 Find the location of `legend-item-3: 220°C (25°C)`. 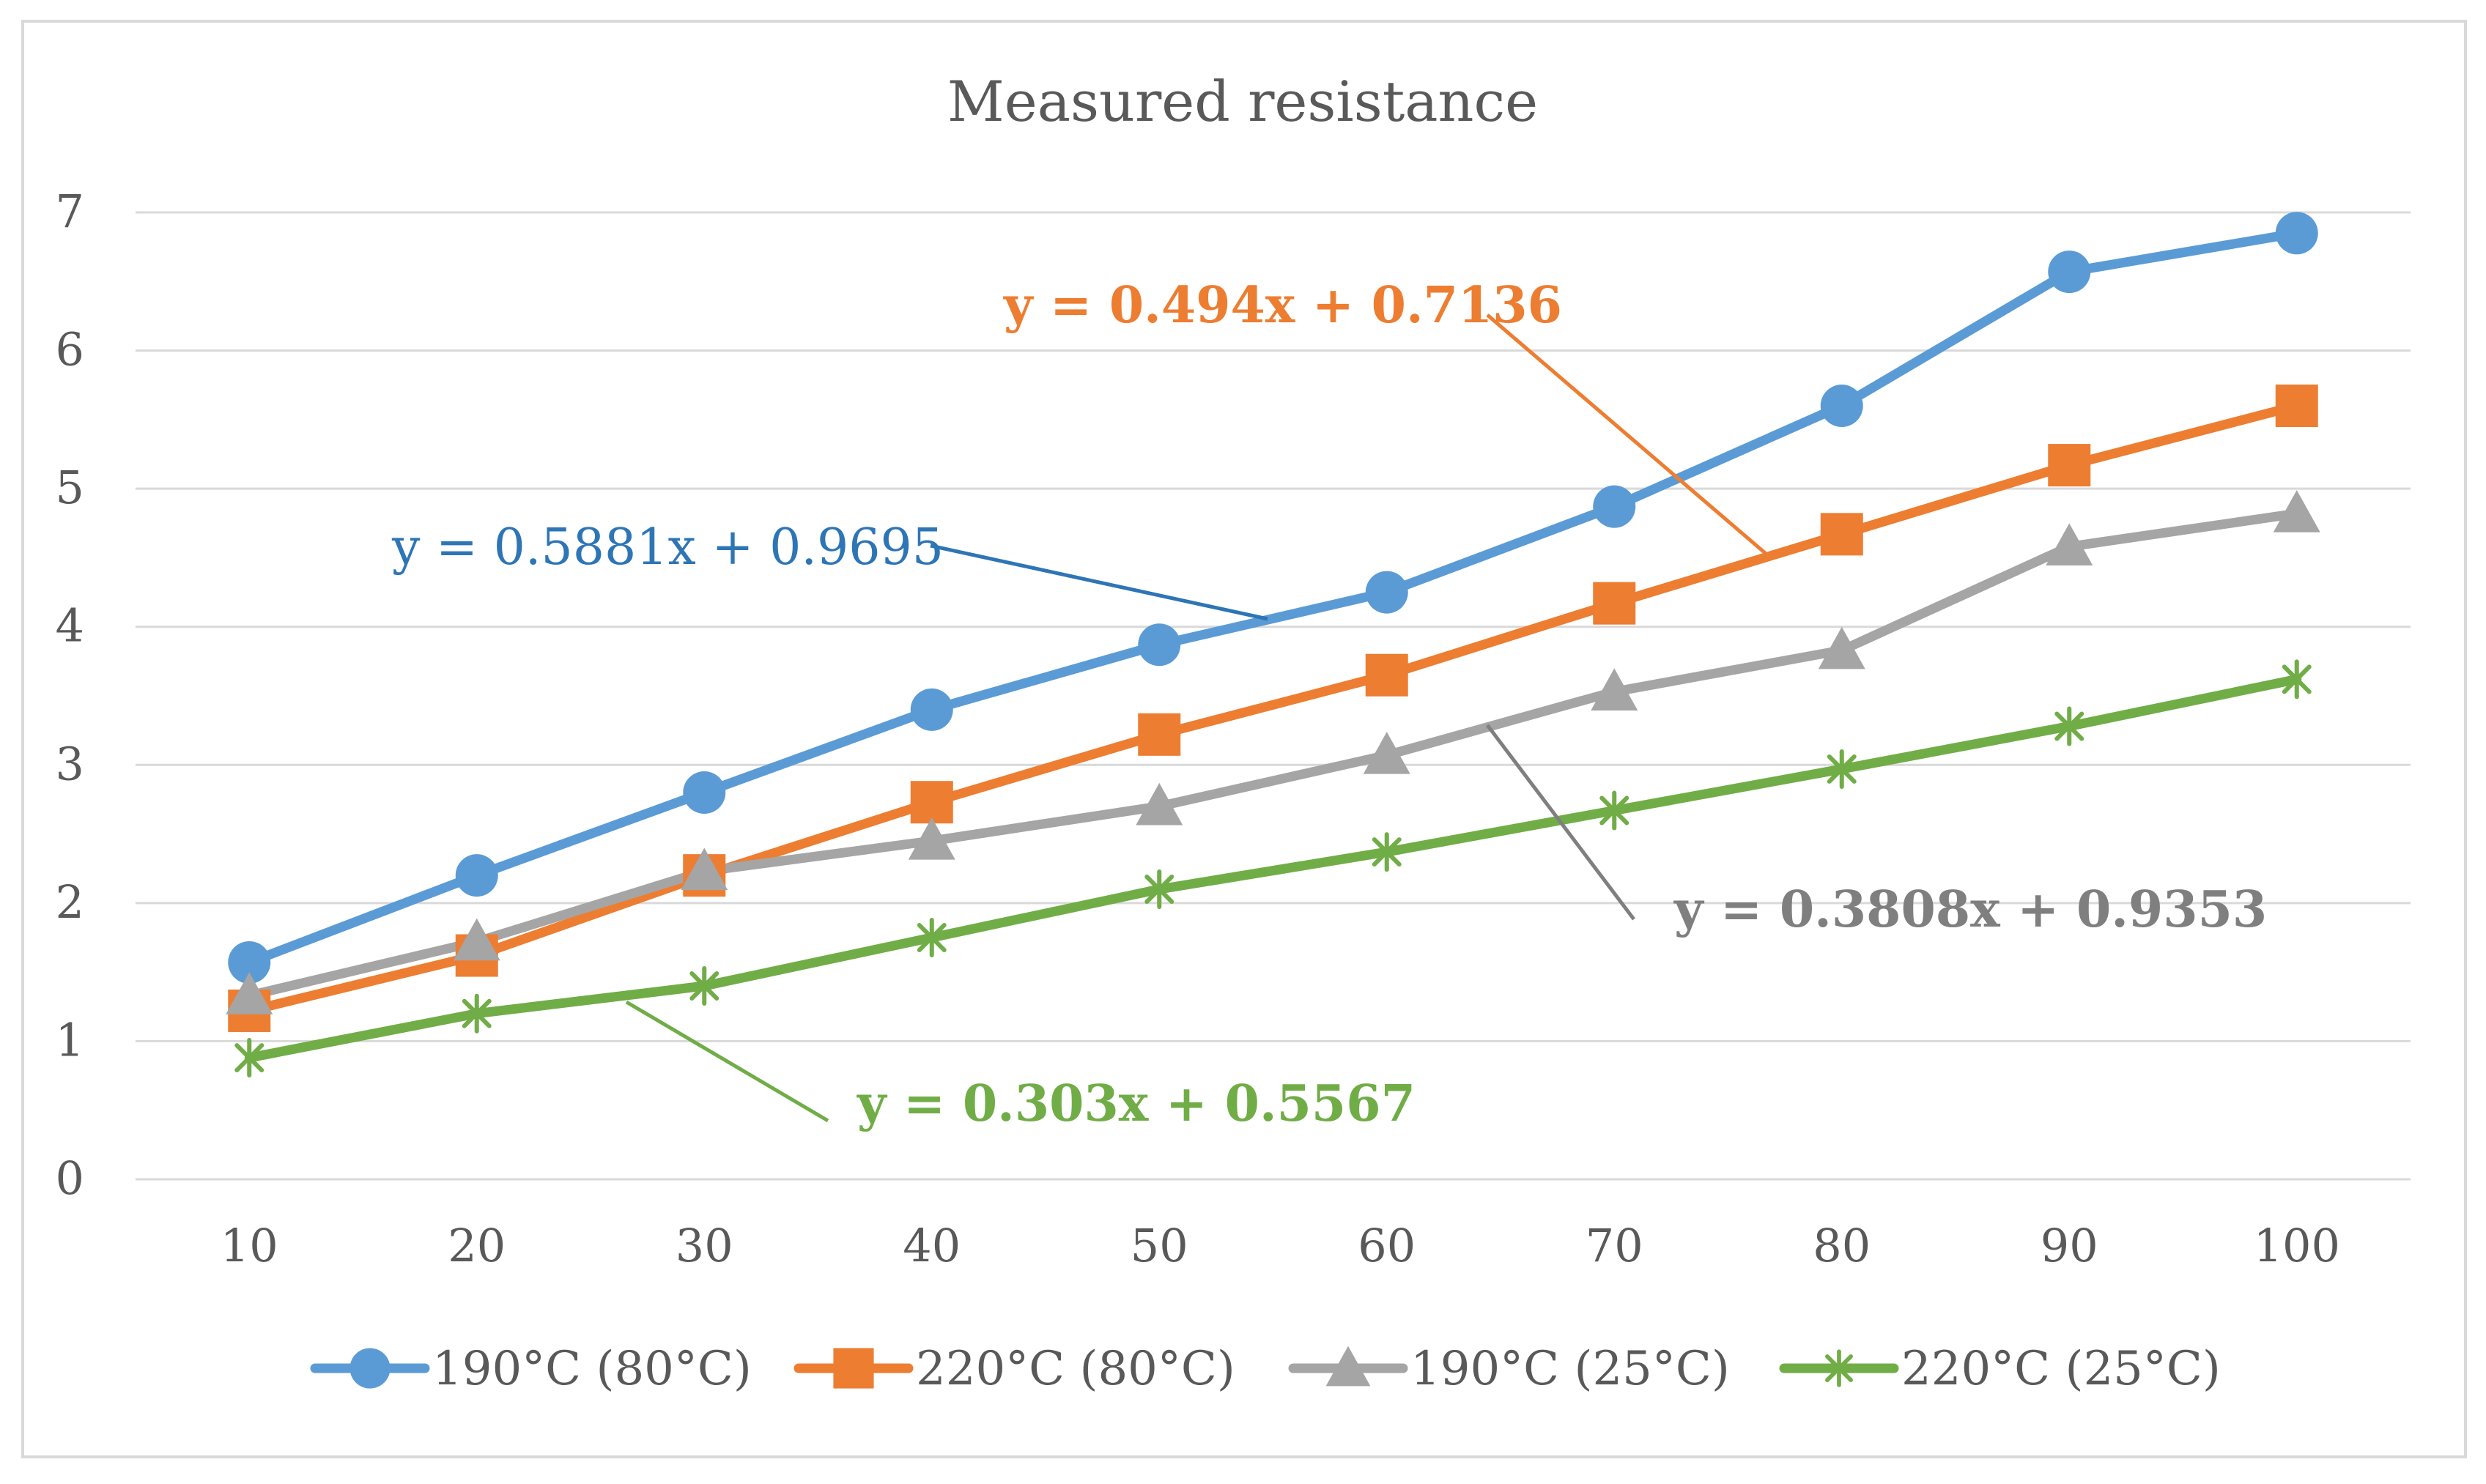

legend-item-3: 220°C (25°C) is located at coordinates (2000, 1369).